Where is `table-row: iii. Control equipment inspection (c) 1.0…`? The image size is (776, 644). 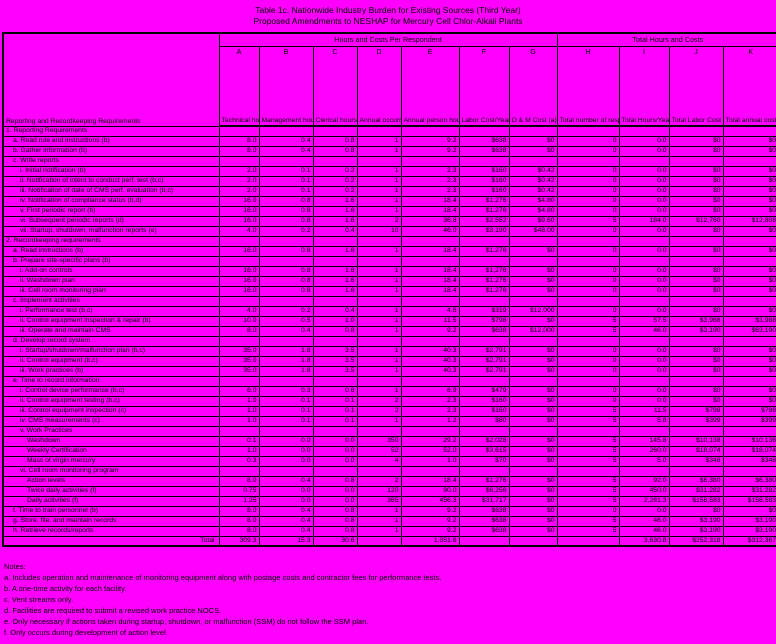 table-row: iii. Control equipment inspection (c) 1.0… is located at coordinates (389, 411).